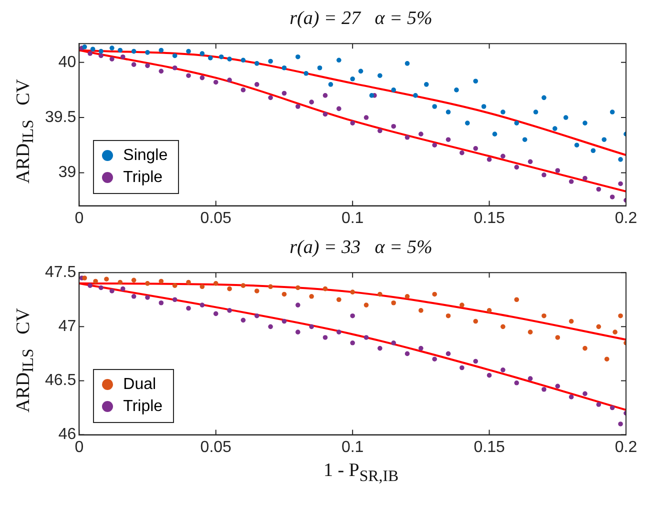  Describe the element at coordinates (361, 19) in the screenshot. I see `chart-title: r(a) = 27 α = 5%` at that location.